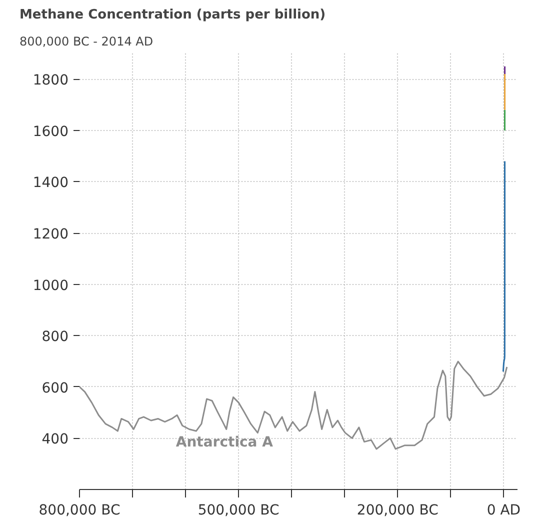 The height and width of the screenshot is (521, 548). I want to click on x-tick-label: 500,000 BC, so click(239, 510).